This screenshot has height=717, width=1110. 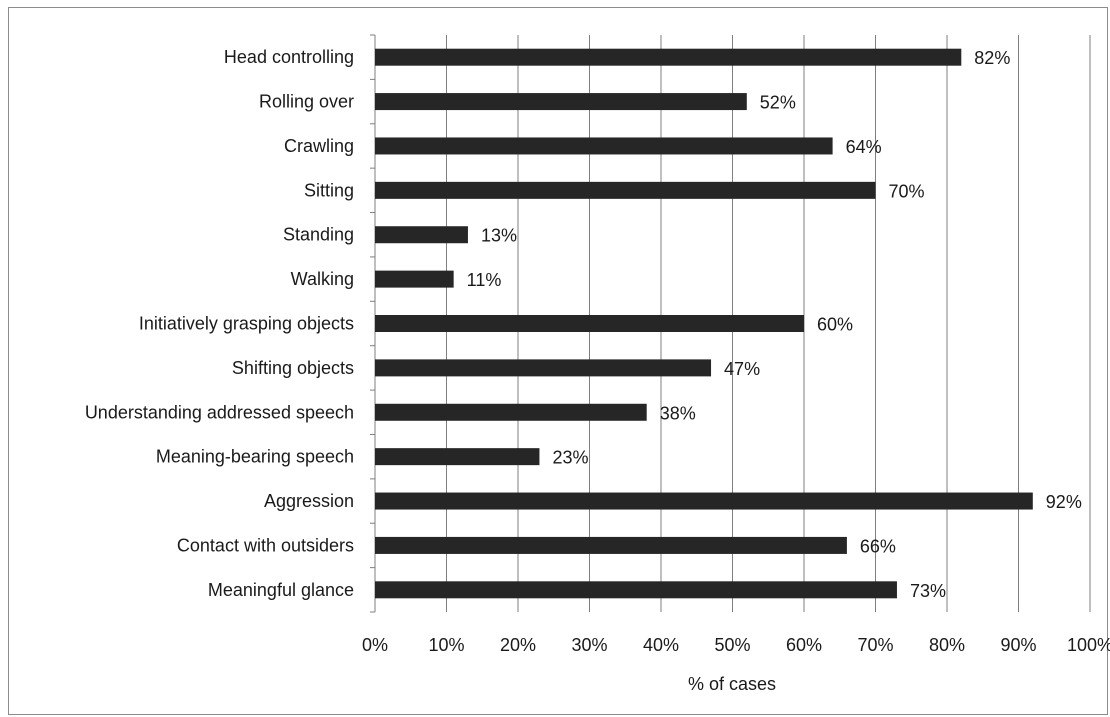 I want to click on x-tick-label: 70%, so click(x=875, y=645).